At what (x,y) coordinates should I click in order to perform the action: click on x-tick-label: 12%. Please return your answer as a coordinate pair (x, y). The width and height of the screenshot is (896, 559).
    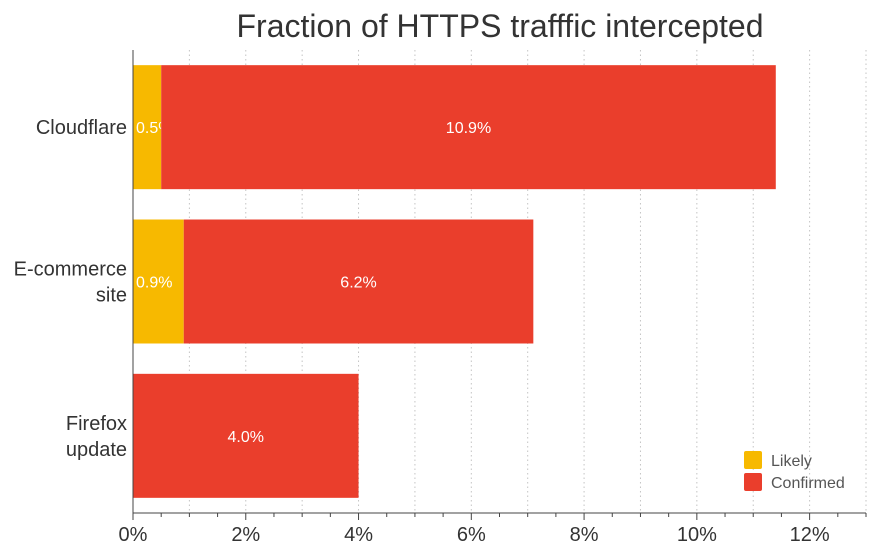
    Looking at the image, I should click on (810, 535).